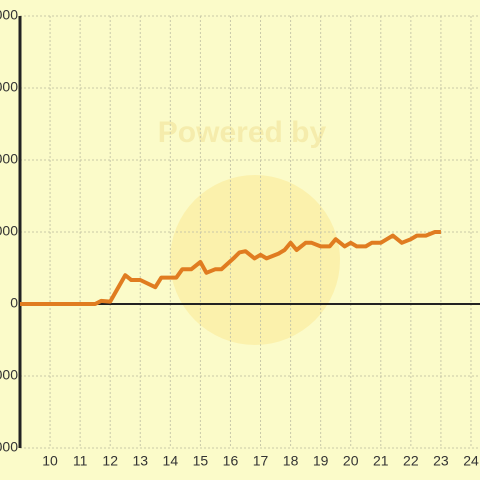 The height and width of the screenshot is (480, 480). I want to click on x-tick-label: 11, so click(80, 461).